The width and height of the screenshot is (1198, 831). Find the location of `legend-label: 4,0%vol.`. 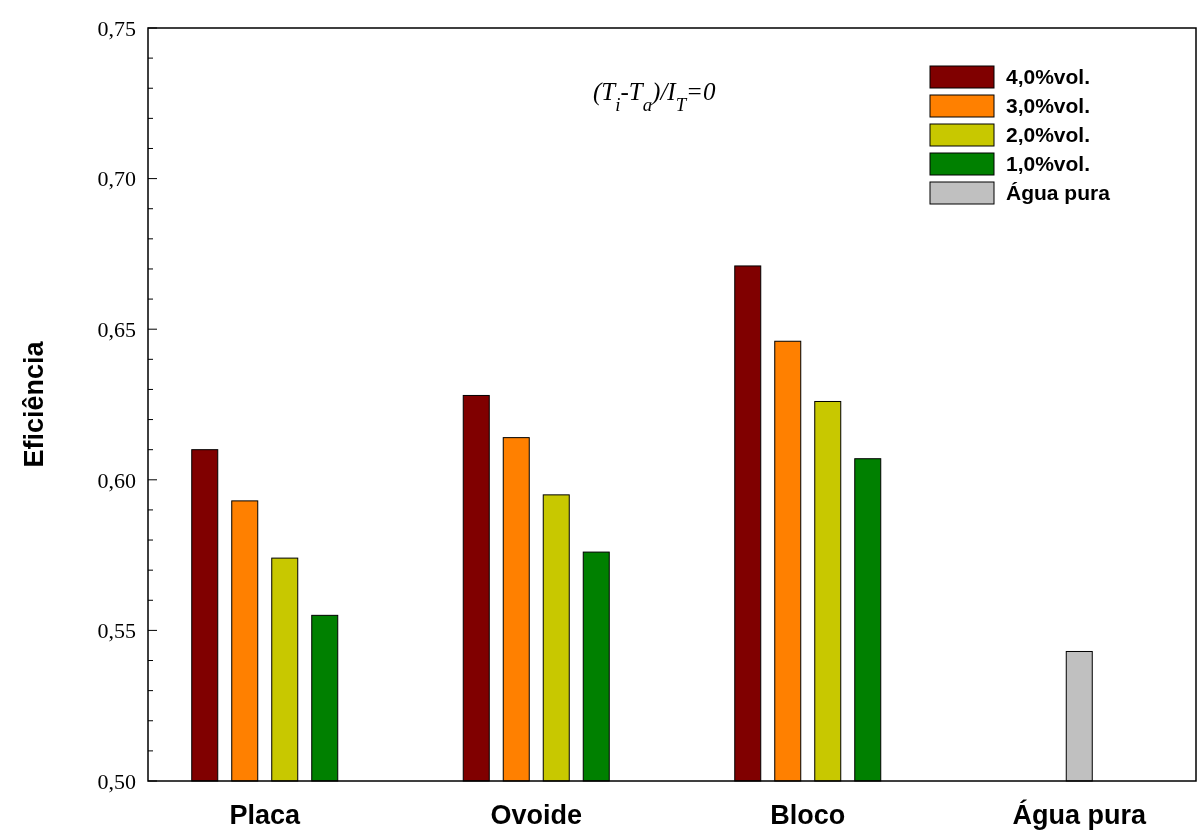

legend-label: 4,0%vol. is located at coordinates (1048, 77).